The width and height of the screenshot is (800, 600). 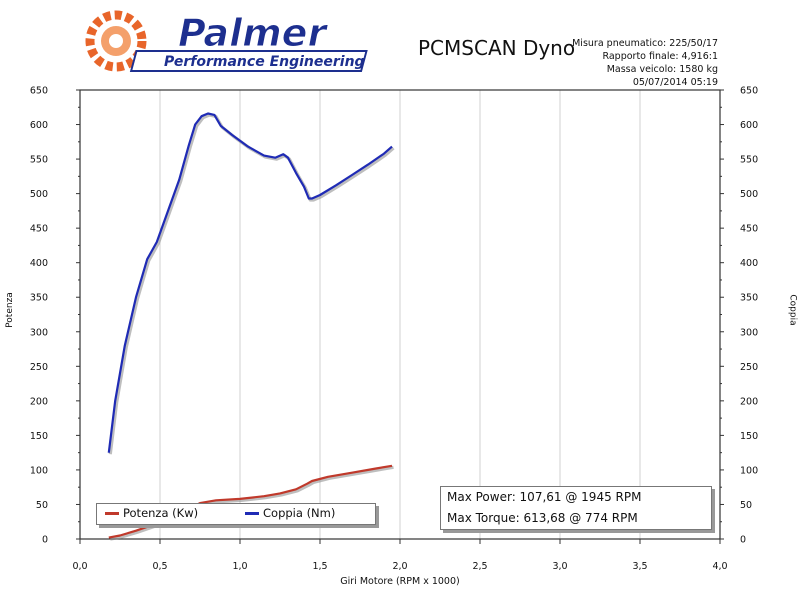 What do you see at coordinates (479, 566) in the screenshot?
I see `x-tick-label: 2,5` at bounding box center [479, 566].